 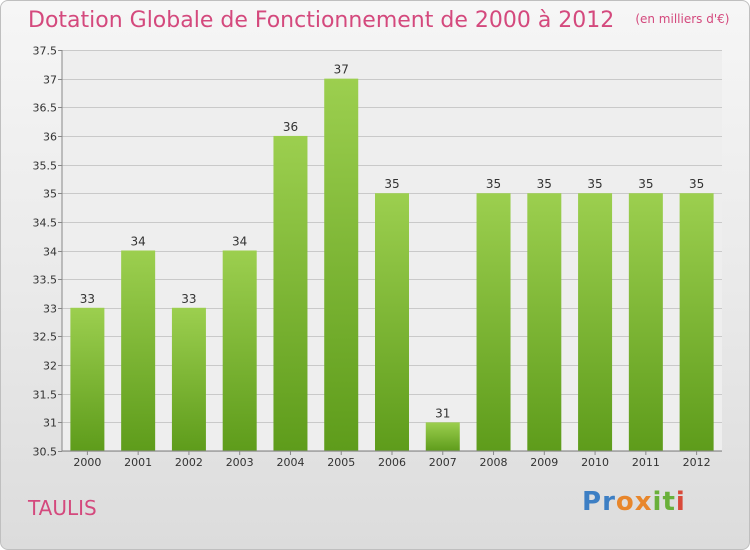 I want to click on logo-letter: t, so click(x=669, y=502).